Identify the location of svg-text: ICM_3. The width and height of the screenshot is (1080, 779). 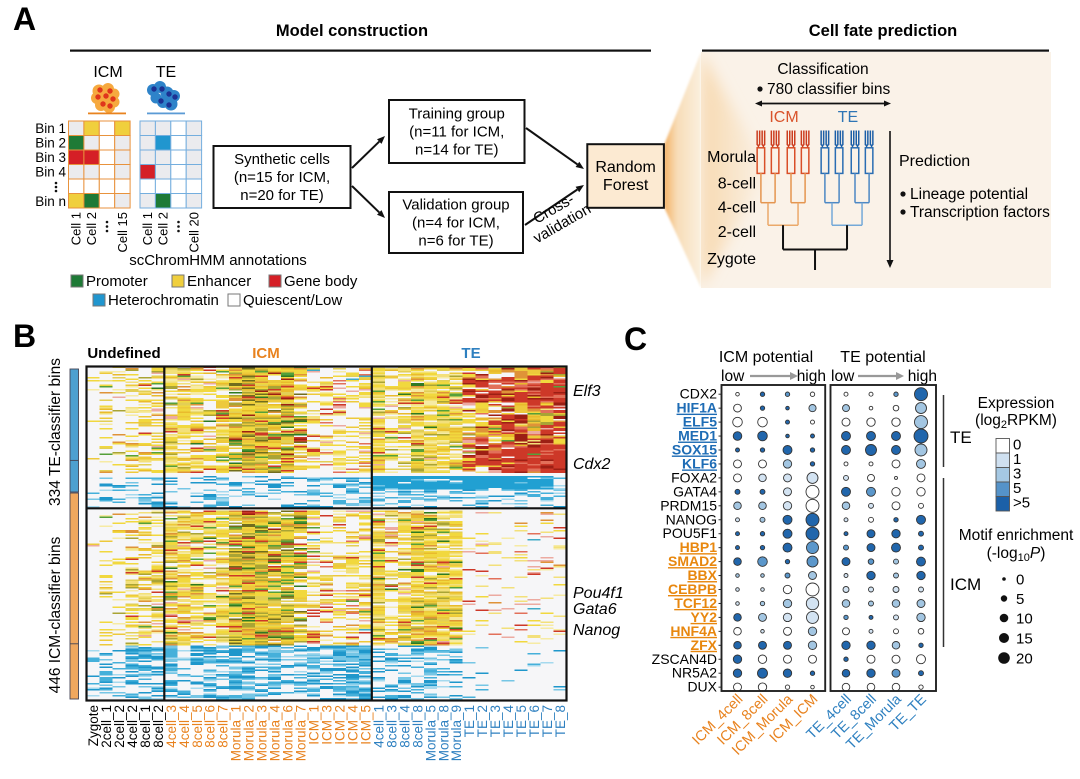
(327, 725).